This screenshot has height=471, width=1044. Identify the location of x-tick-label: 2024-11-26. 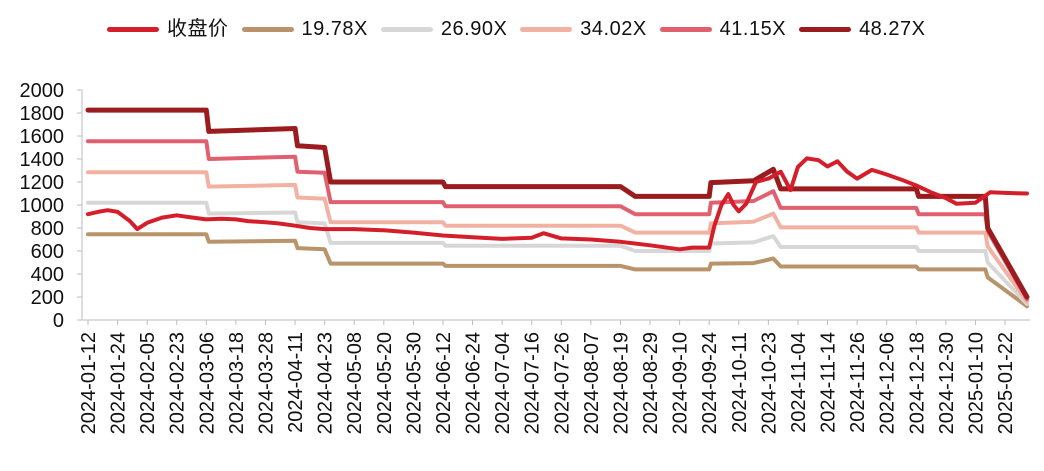
(858, 382).